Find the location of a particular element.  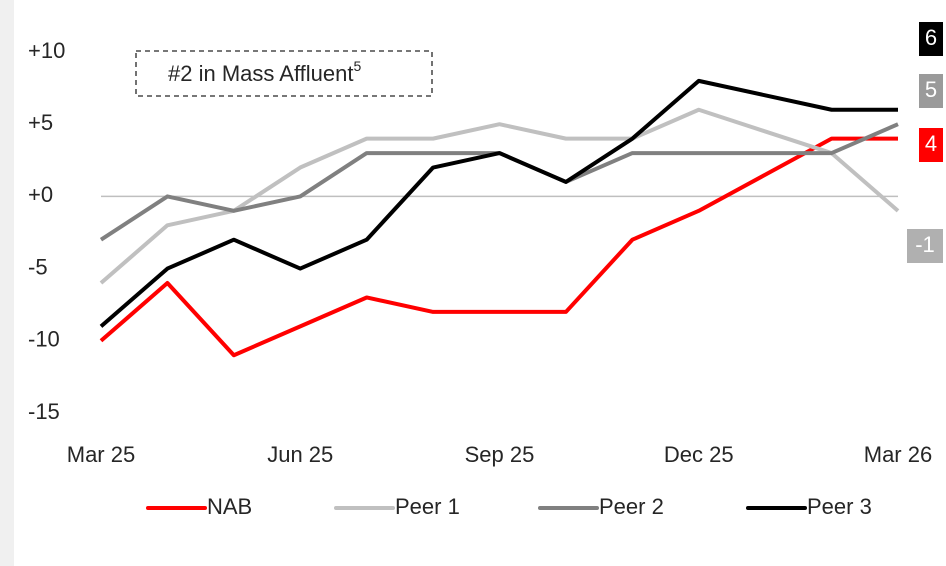

x-tick-label: Mar 25 is located at coordinates (101, 454).